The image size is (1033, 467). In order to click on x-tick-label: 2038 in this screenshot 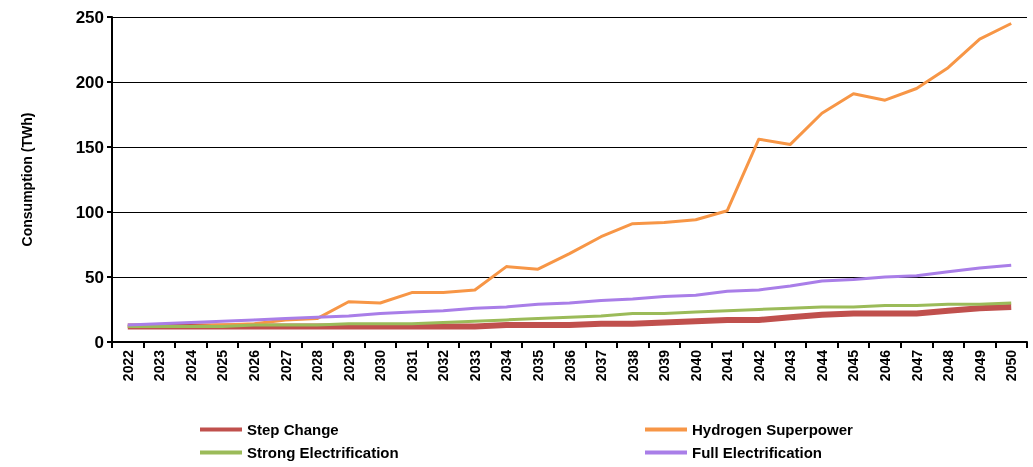, I will do `click(632, 365)`.